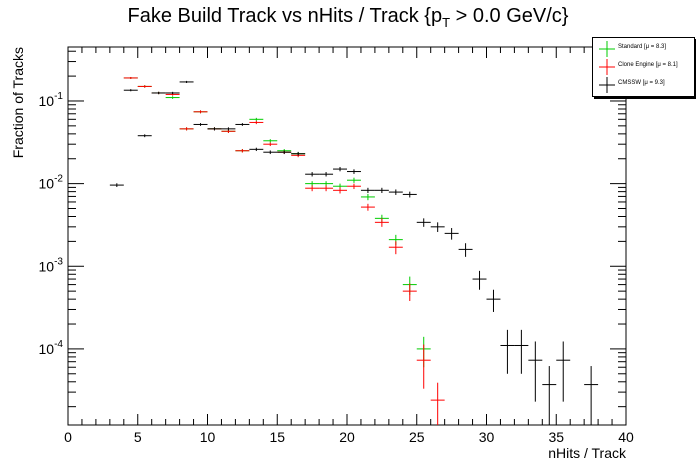 The width and height of the screenshot is (696, 472). Describe the element at coordinates (626, 437) in the screenshot. I see `x-tick-label: 40` at that location.